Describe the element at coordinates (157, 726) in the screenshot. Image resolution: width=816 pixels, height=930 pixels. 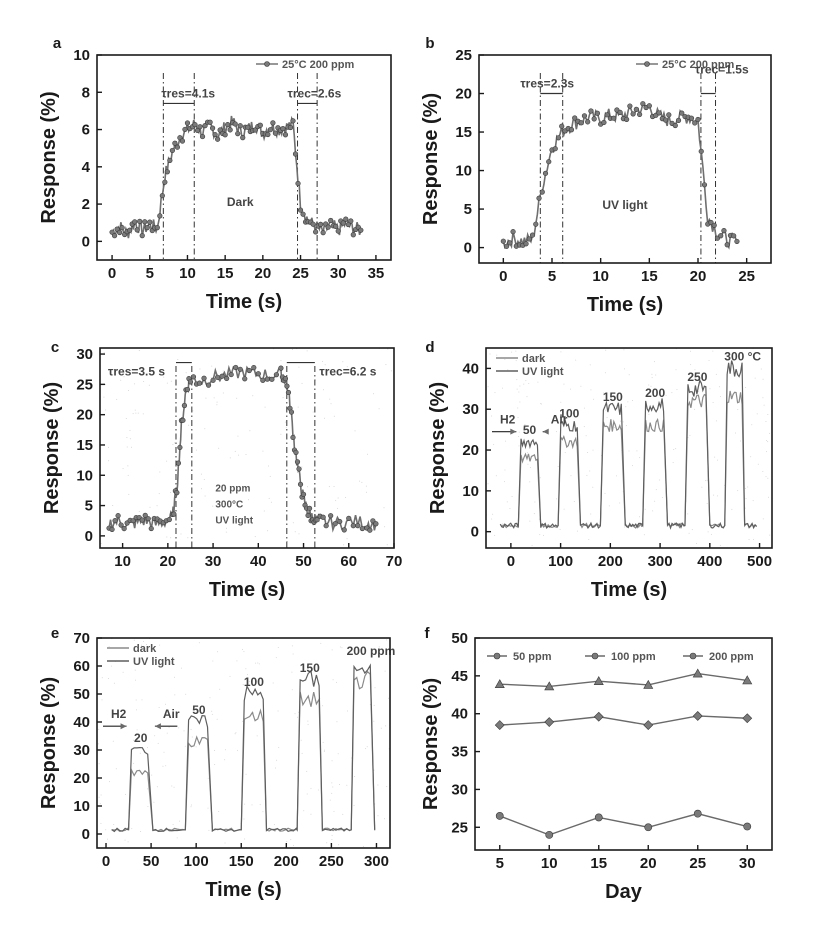
I see `gas-out-arrowhead` at that location.